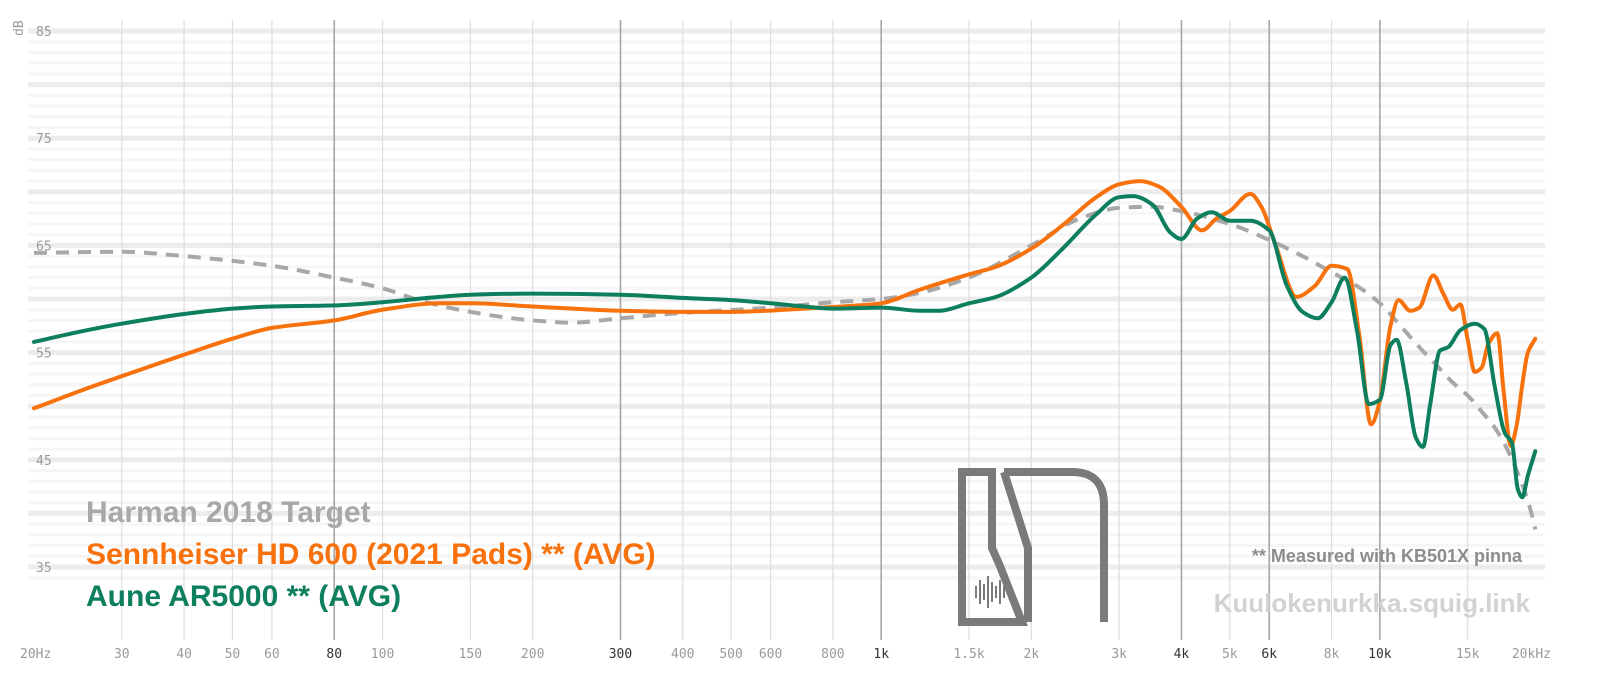 This screenshot has height=692, width=1600. I want to click on y-tick-label: 75, so click(44, 139).